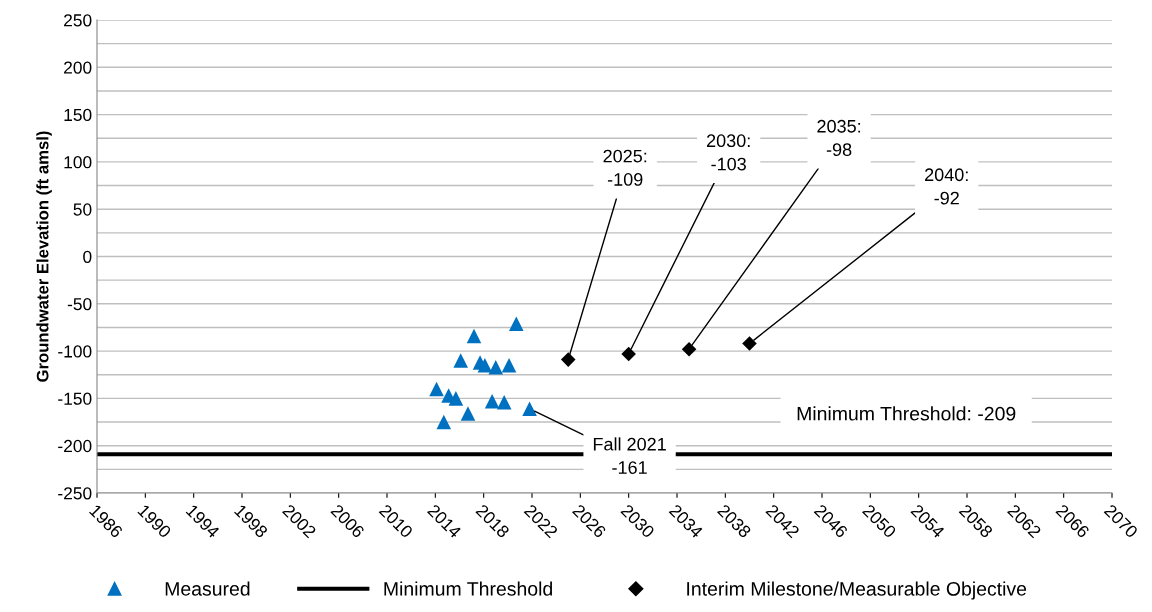 This screenshot has width=1152, height=612. Describe the element at coordinates (44, 256) in the screenshot. I see `y-axis-title: Groundwater Elevation (ft amsl)` at that location.